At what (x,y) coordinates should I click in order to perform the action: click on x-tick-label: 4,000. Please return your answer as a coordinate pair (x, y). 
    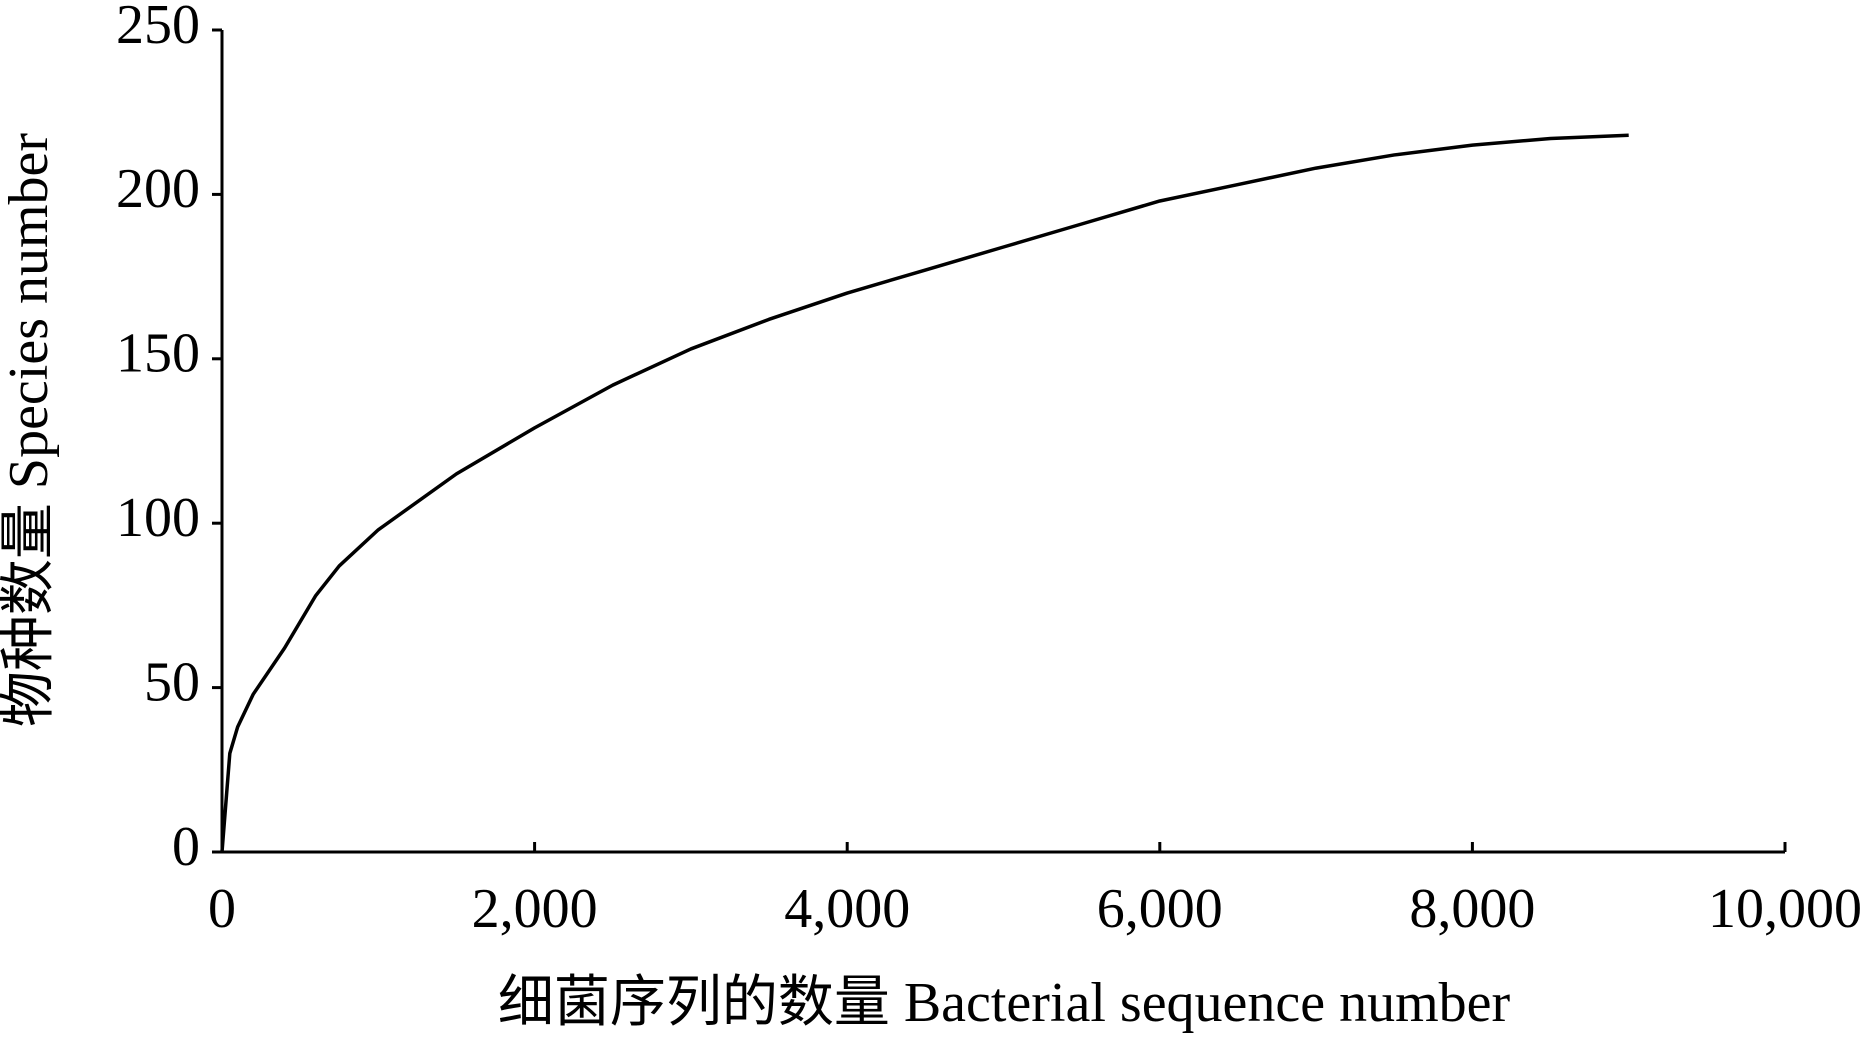
    Looking at the image, I should click on (847, 909).